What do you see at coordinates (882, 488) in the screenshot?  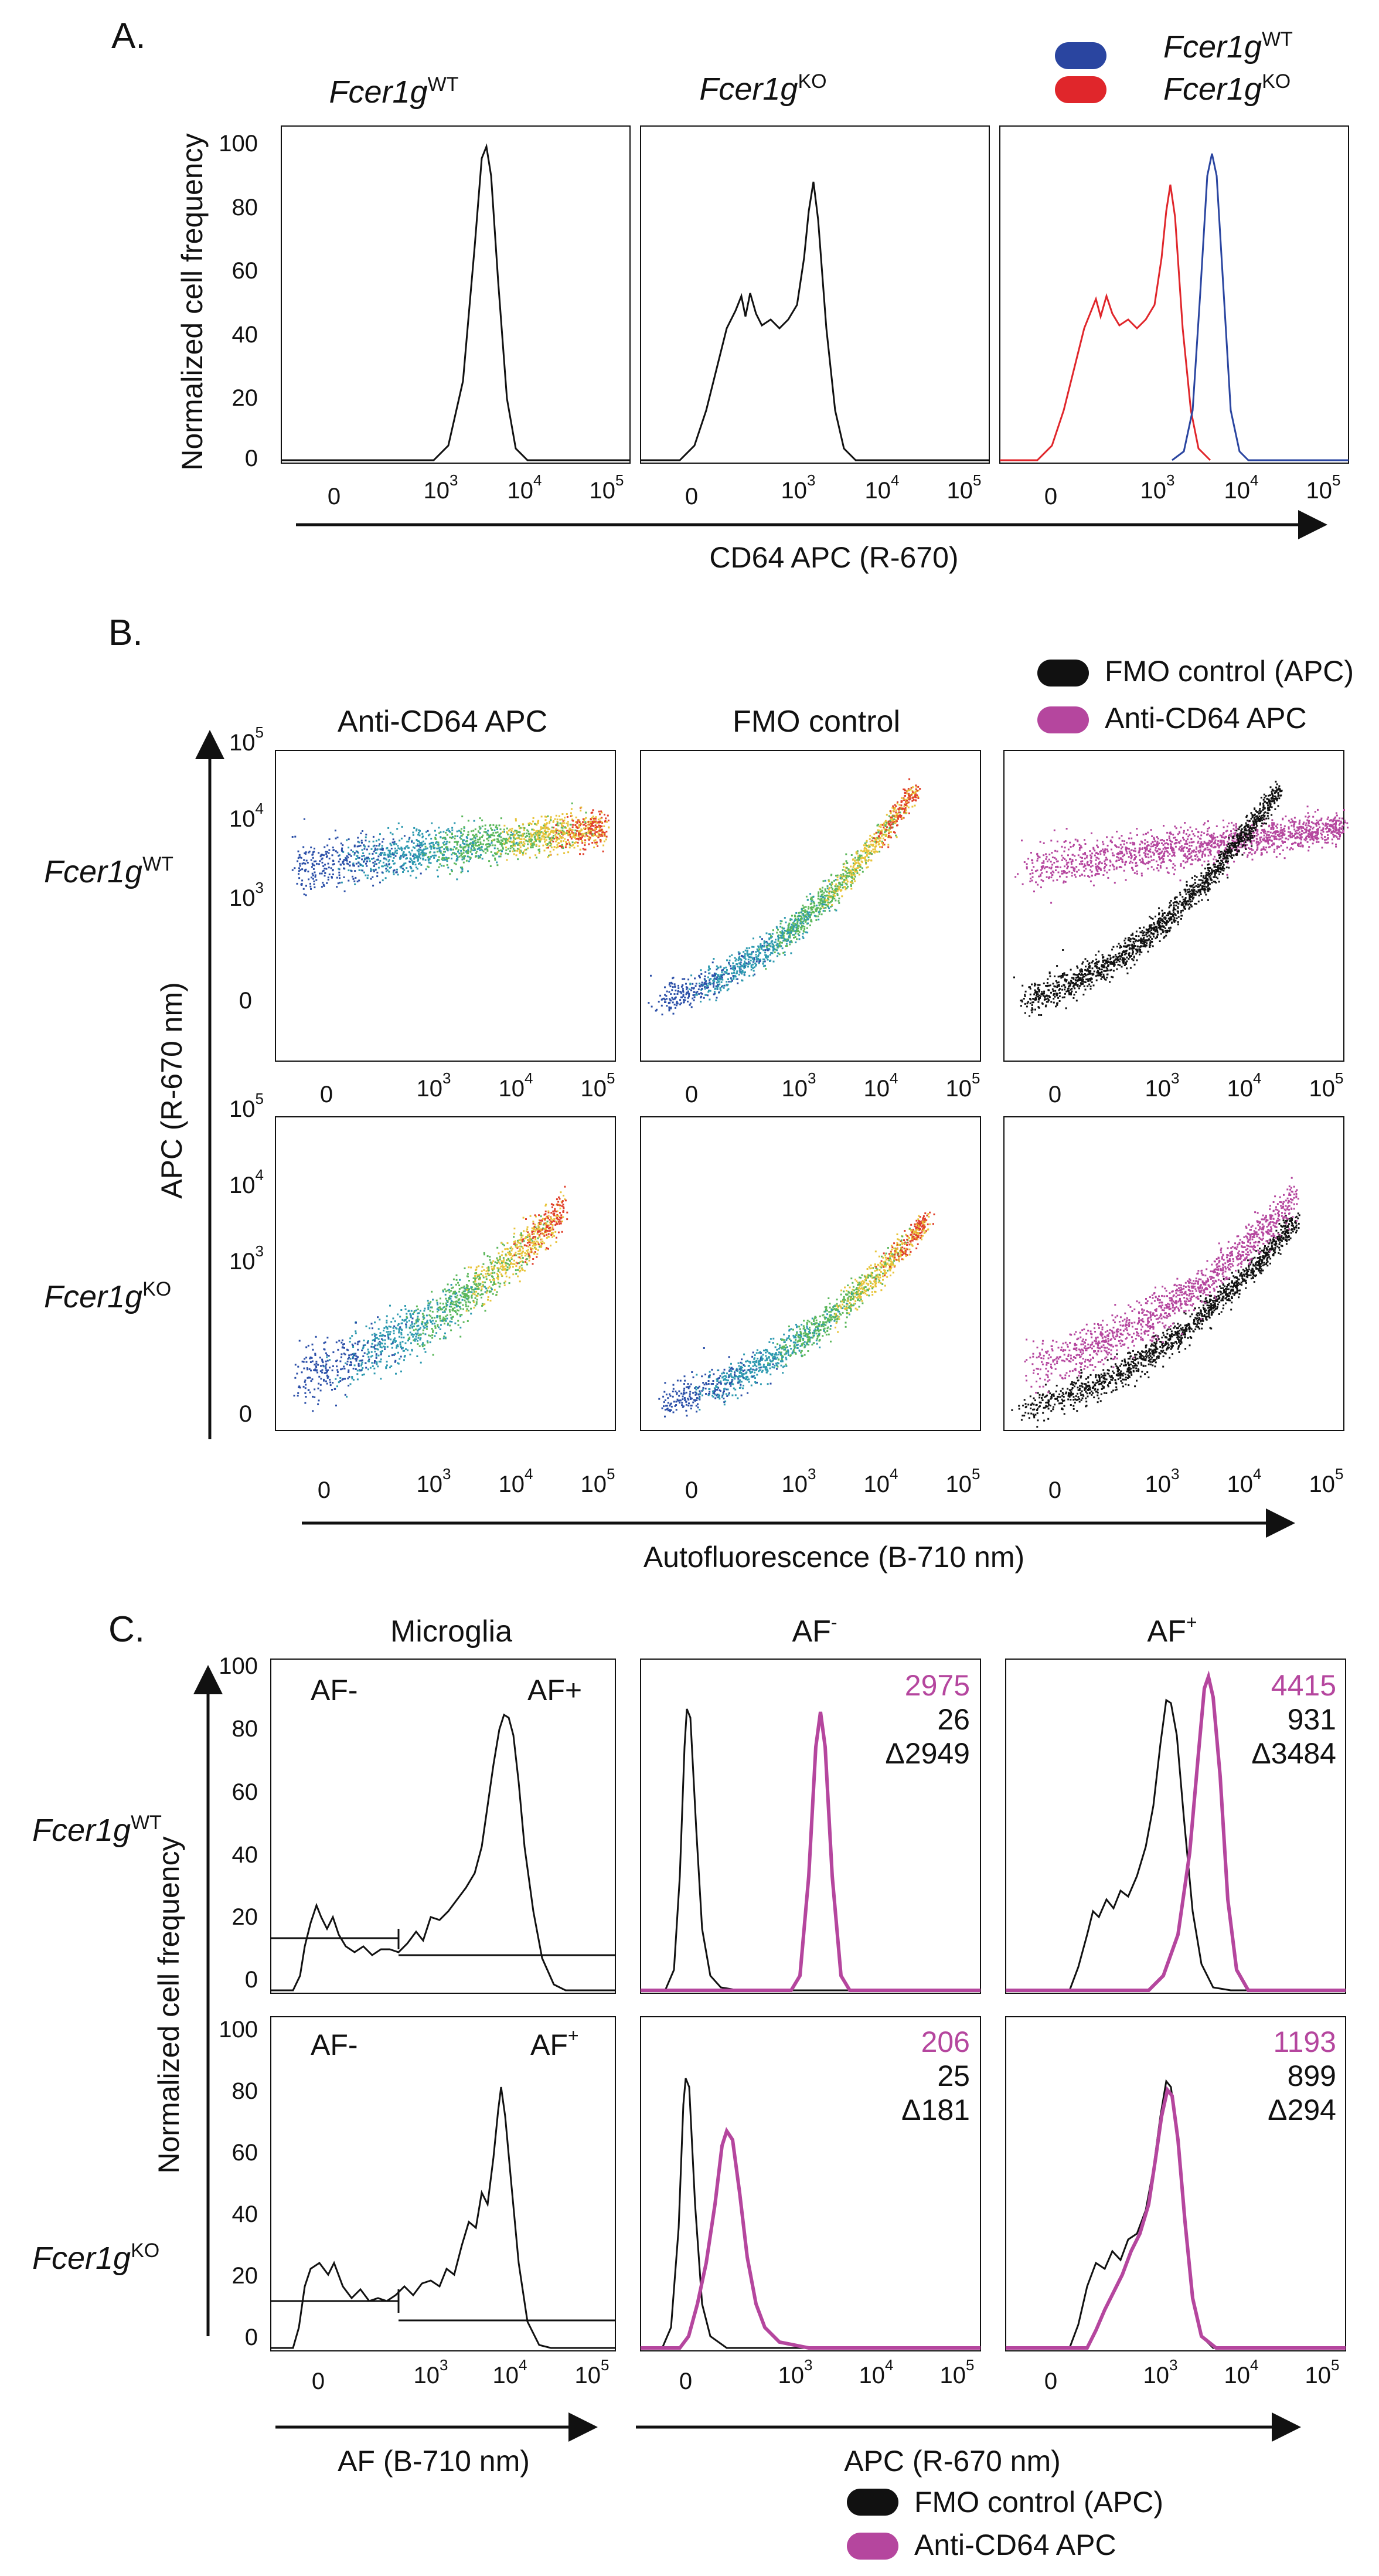 I see `xtick: 104` at bounding box center [882, 488].